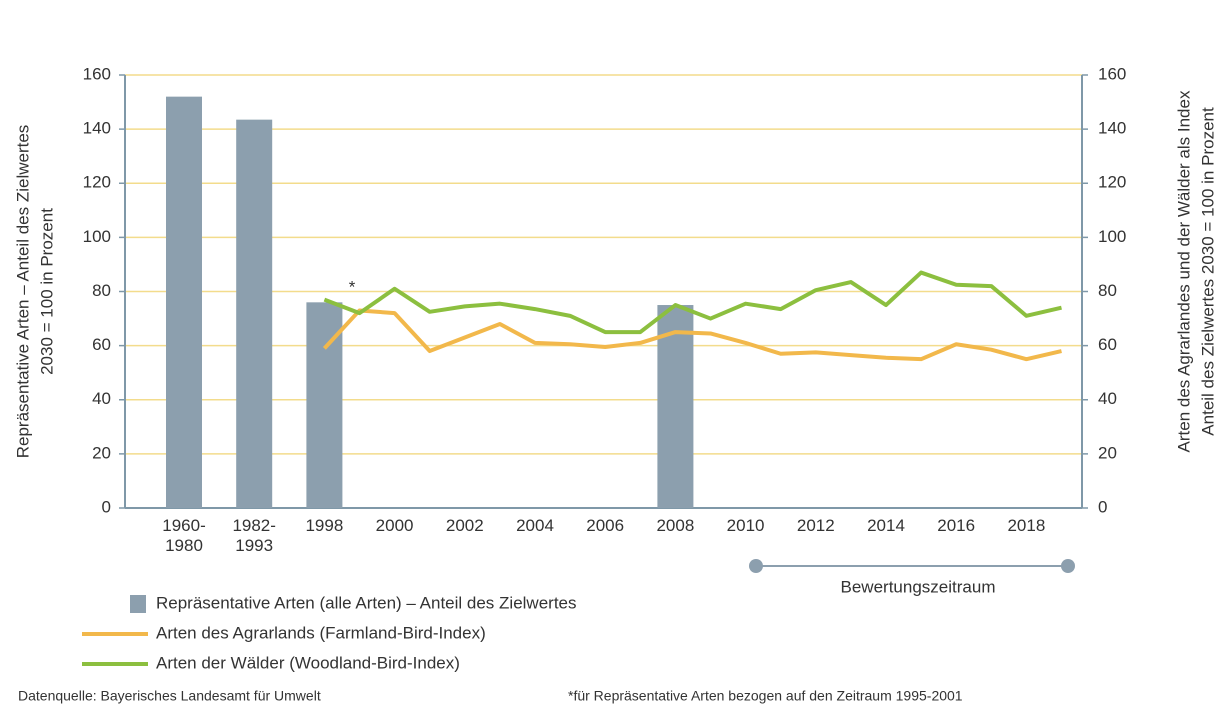 This screenshot has width=1222, height=715. What do you see at coordinates (886, 525) in the screenshot?
I see `x-tick-label: 2014` at bounding box center [886, 525].